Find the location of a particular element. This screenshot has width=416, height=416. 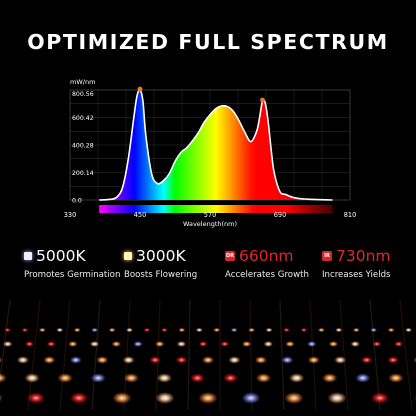

peak-markers is located at coordinates (201, 94).